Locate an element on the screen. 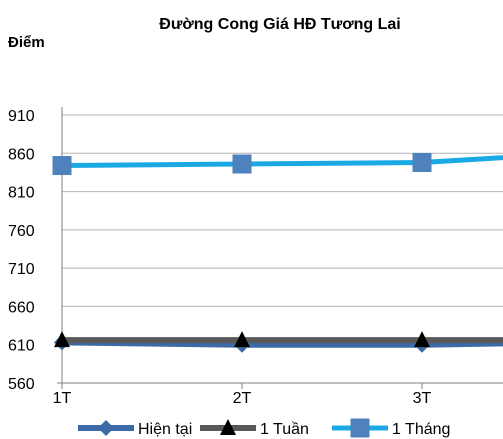 The image size is (503, 439). legend-item: Hiện tại is located at coordinates (135, 429).